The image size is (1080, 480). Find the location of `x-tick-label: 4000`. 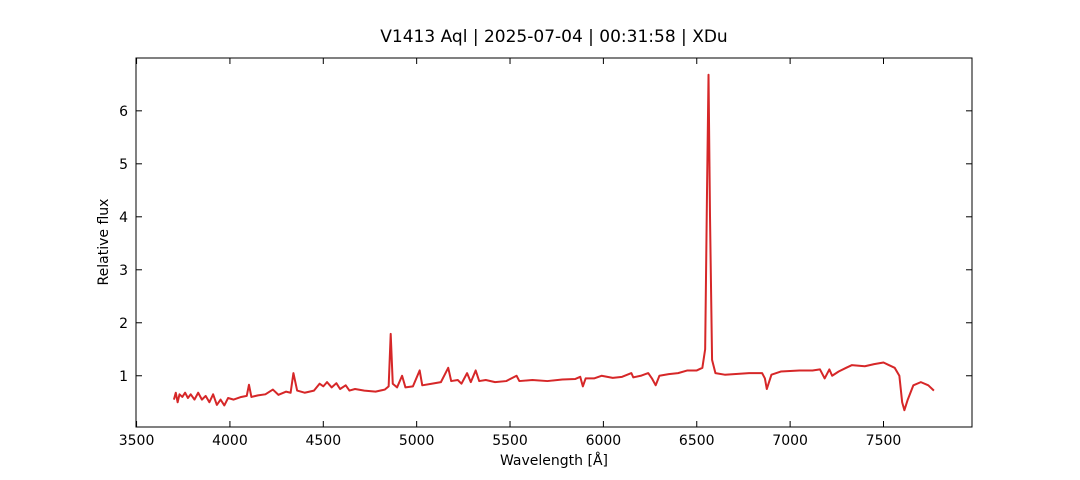

x-tick-label: 4000 is located at coordinates (230, 441).